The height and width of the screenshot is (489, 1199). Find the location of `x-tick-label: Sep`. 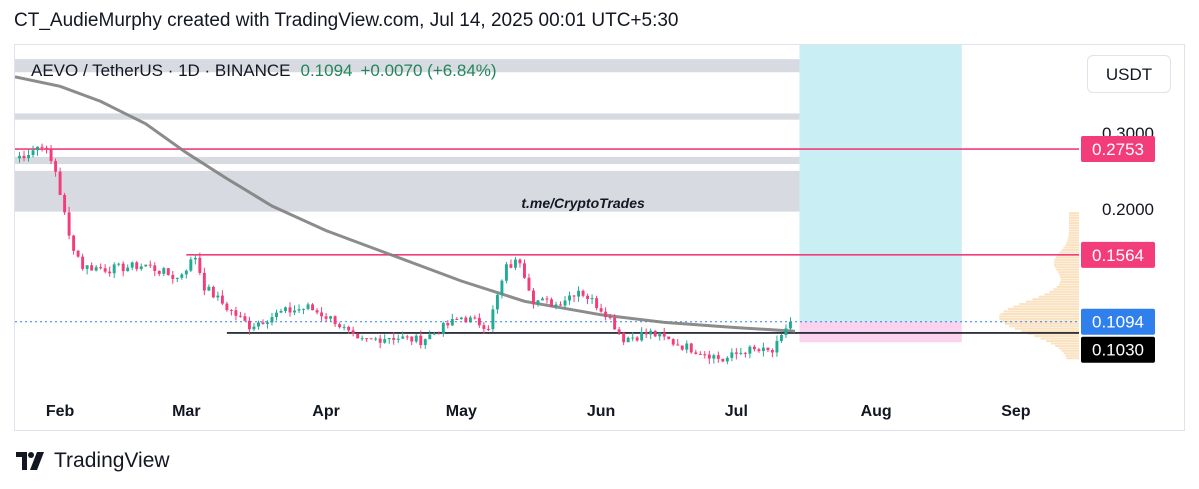

x-tick-label: Sep is located at coordinates (1016, 411).